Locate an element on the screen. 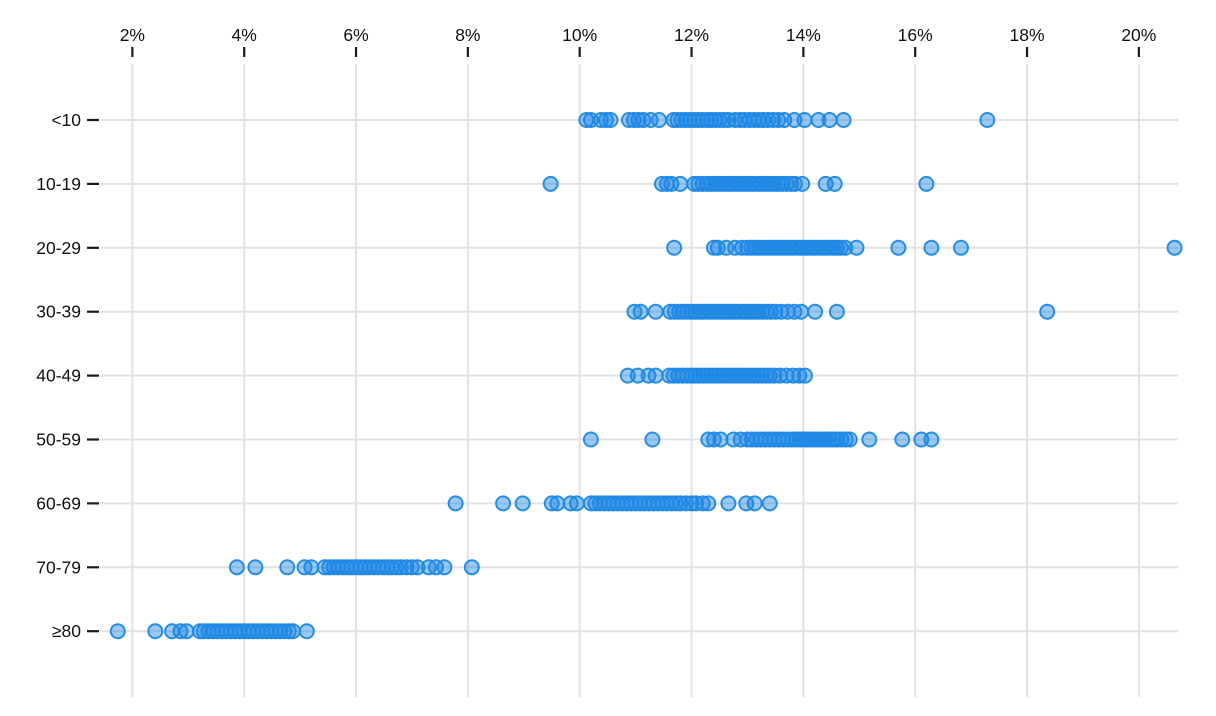  category-row-≥80 is located at coordinates (212, 631).